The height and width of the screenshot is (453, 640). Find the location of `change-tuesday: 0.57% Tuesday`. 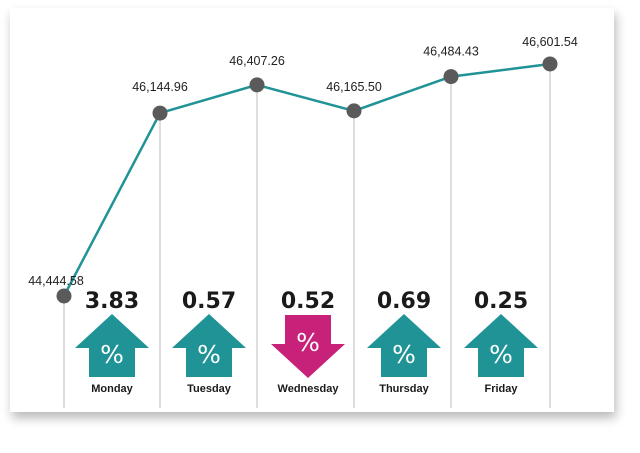

change-tuesday: 0.57% Tuesday is located at coordinates (209, 342).